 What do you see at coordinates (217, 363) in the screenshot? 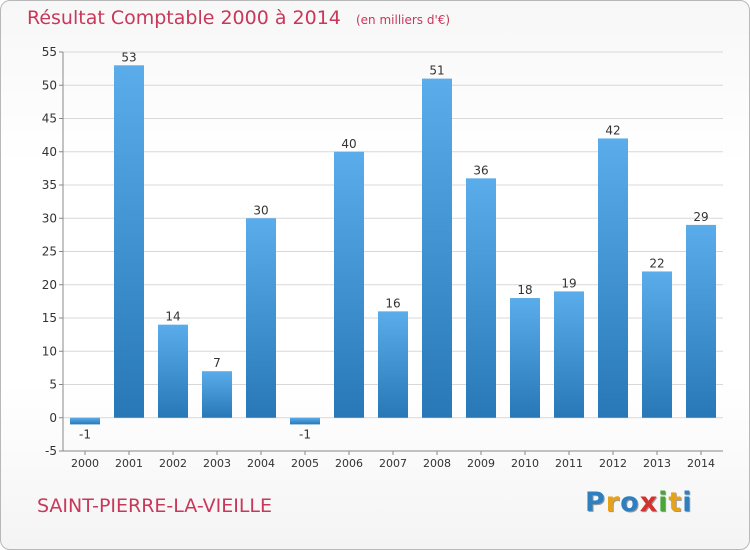
I see `bar-value-label: 7` at bounding box center [217, 363].